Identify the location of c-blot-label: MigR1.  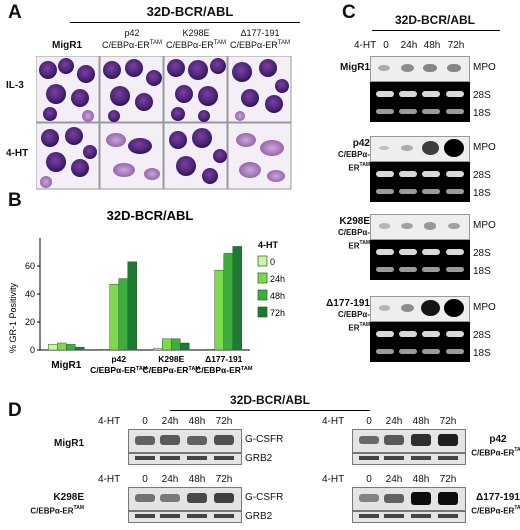
(355, 67).